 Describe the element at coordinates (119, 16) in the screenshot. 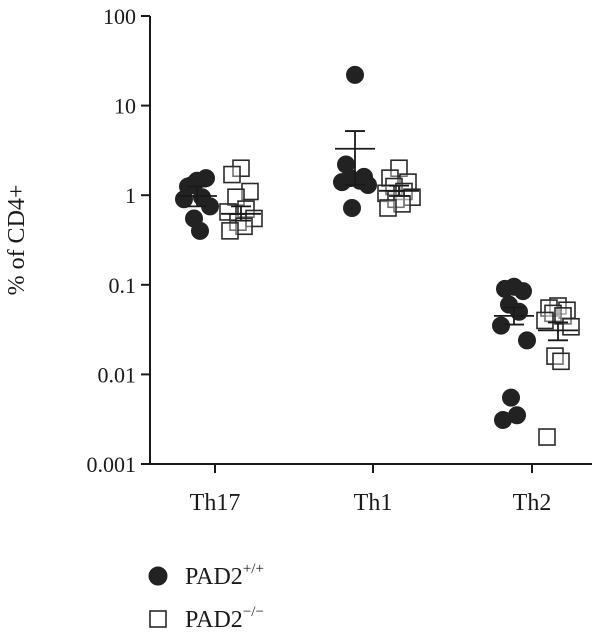

I see `y-tick-label: 100` at that location.